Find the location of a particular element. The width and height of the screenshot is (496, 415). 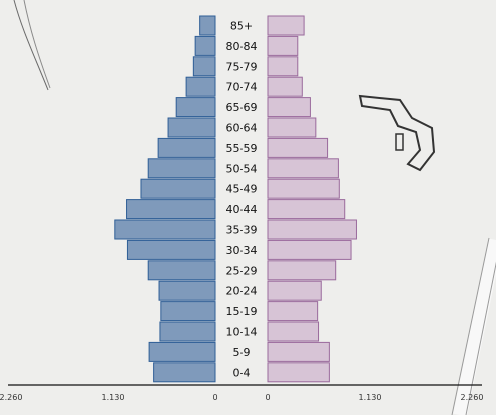

age-group-label: 20-24 is located at coordinates (242, 291).